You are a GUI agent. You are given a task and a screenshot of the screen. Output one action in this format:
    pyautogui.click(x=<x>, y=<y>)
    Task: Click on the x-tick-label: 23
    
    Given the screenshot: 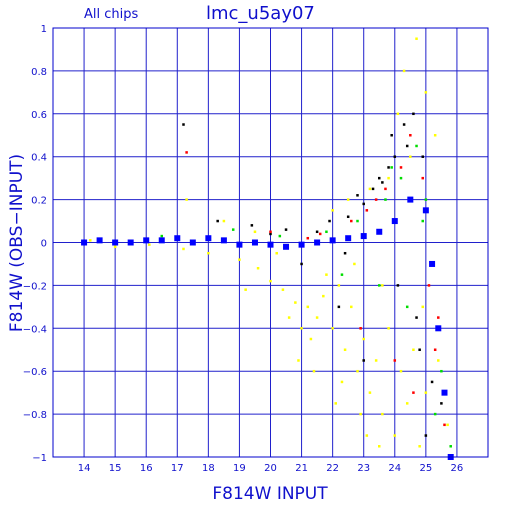 What is the action you would take?
    pyautogui.click(x=363, y=468)
    